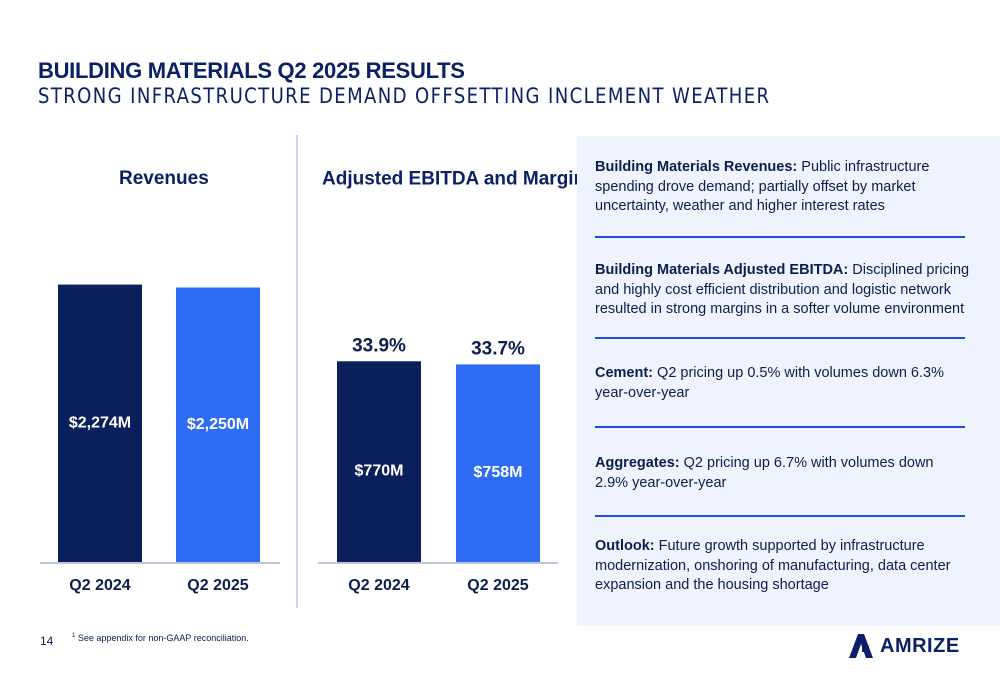 Image resolution: width=1000 pixels, height=685 pixels. What do you see at coordinates (861, 646) in the screenshot?
I see `amrize-mark-icon` at bounding box center [861, 646].